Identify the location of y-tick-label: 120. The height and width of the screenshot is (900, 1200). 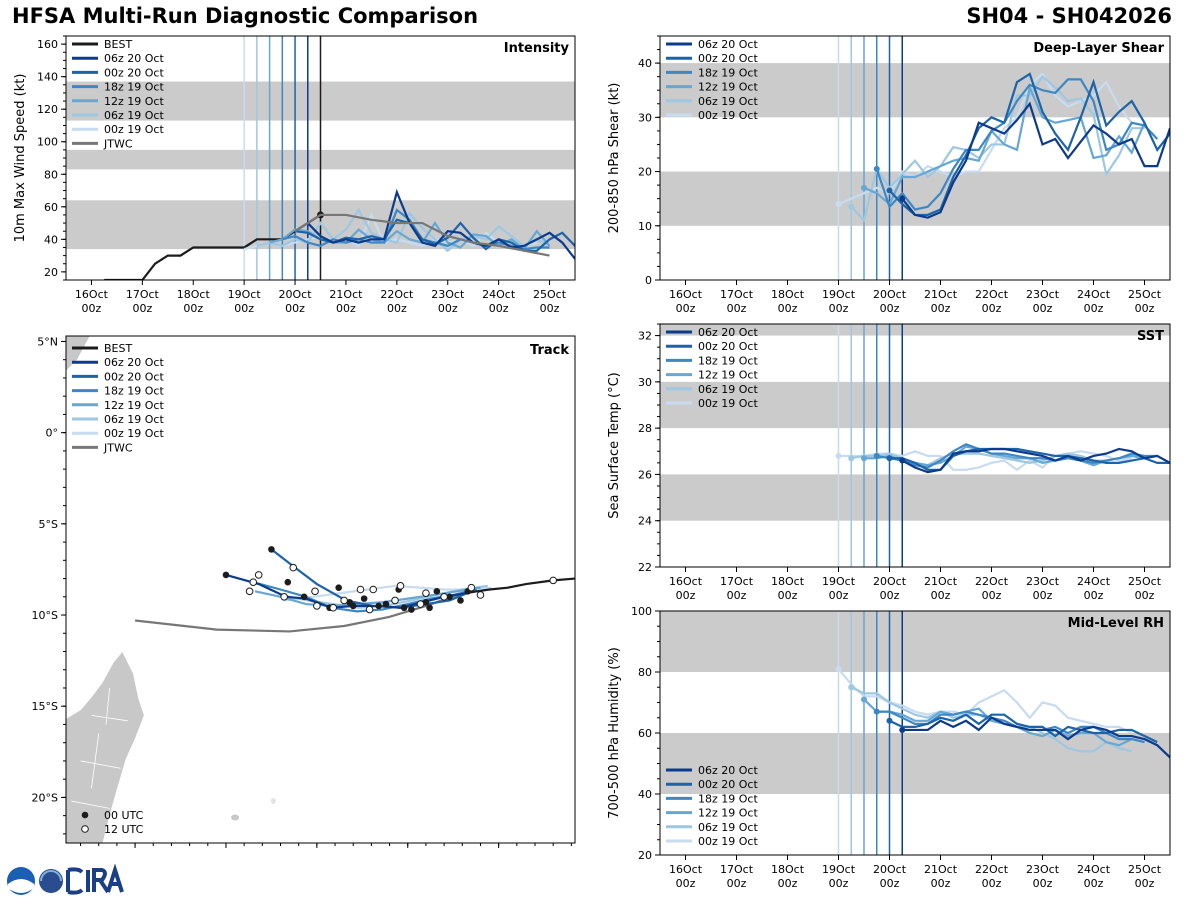
(47, 109).